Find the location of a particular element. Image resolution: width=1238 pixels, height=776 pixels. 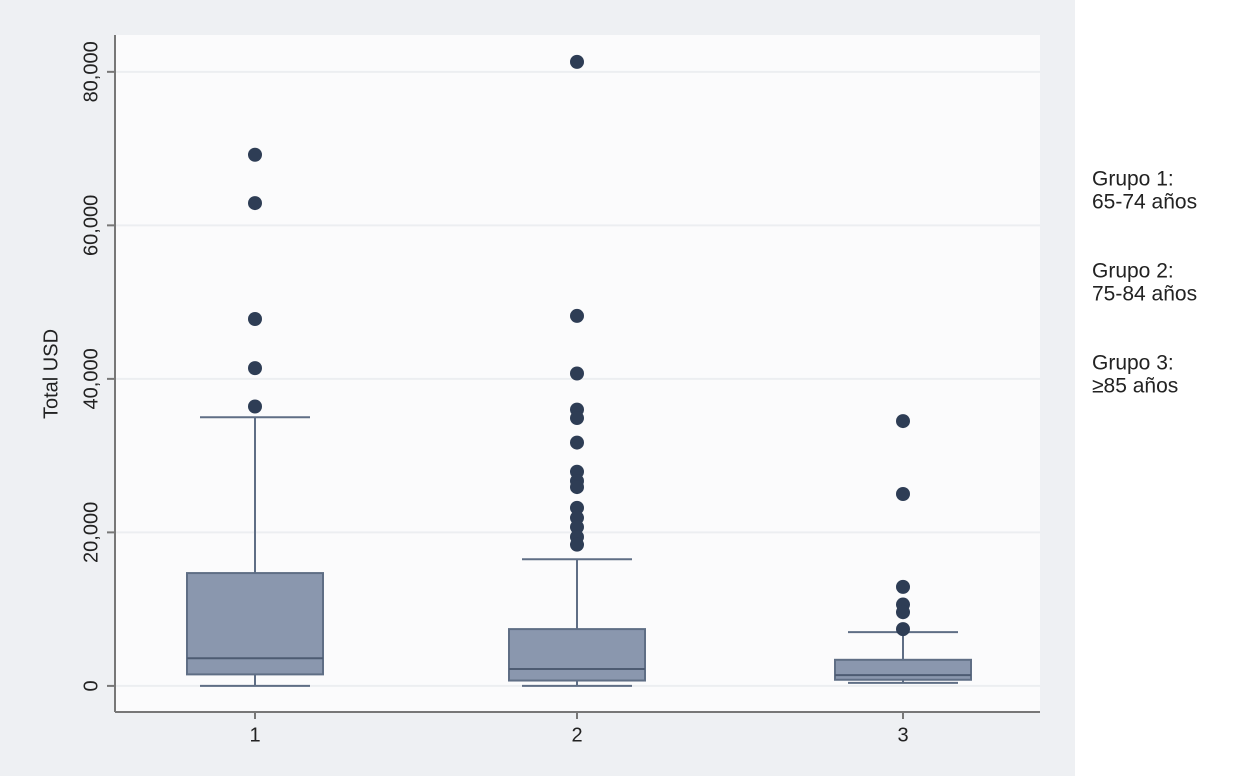

y-axis-label: Total USD is located at coordinates (51, 374).